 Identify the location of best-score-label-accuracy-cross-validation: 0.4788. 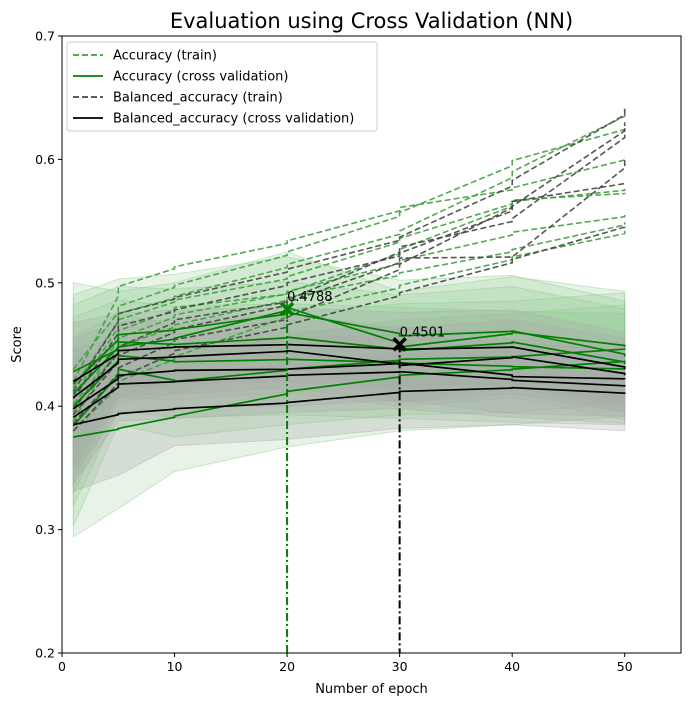
(310, 297).